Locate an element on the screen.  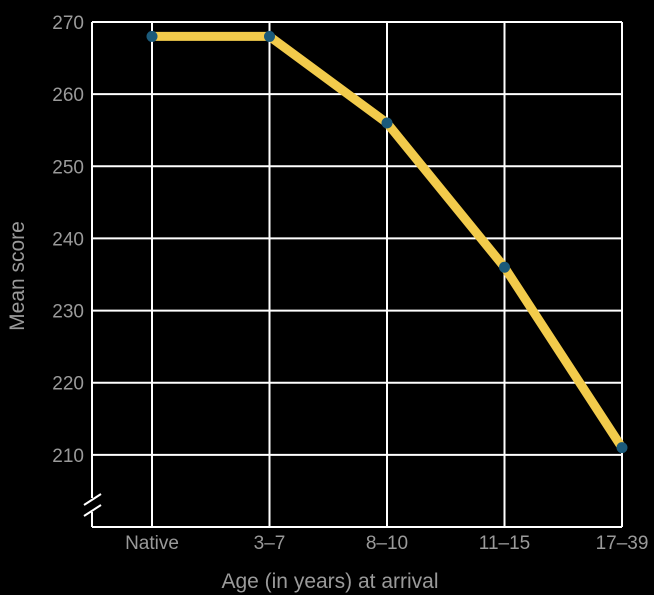
axis-break-icon is located at coordinates (92, 505).